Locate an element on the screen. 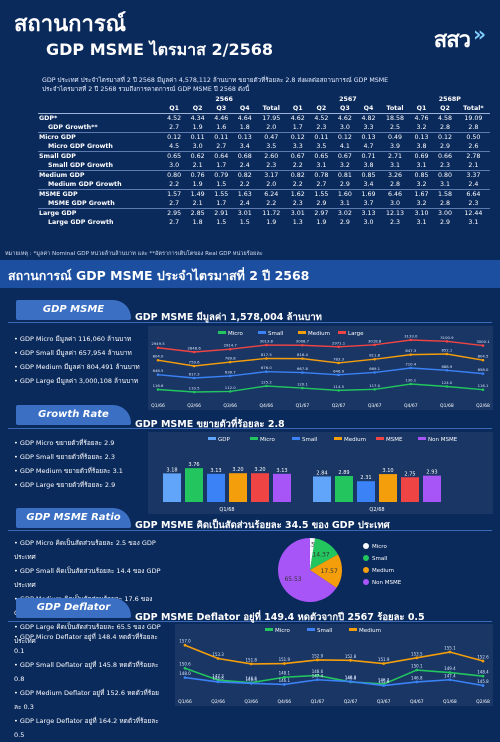 This screenshot has width=500, height=742. data-label: 145.8 is located at coordinates (483, 681).